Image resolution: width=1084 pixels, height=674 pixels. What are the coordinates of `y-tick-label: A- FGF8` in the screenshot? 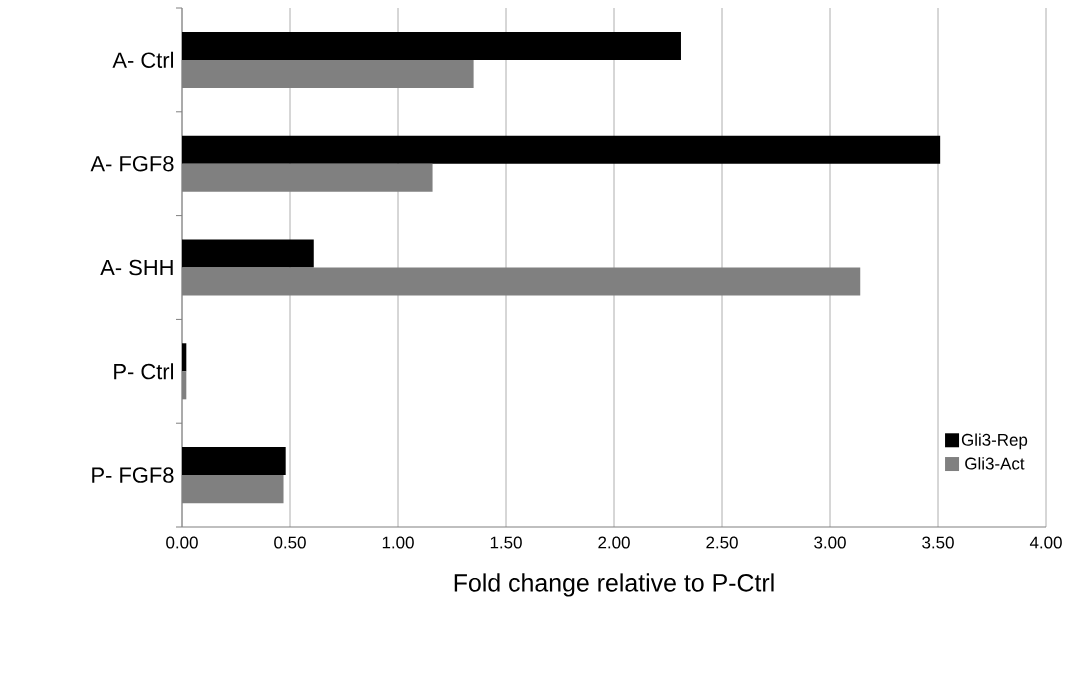 It's located at (132, 163).